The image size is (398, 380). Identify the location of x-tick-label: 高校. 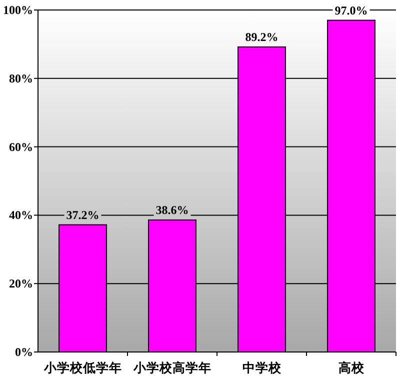
(352, 367).